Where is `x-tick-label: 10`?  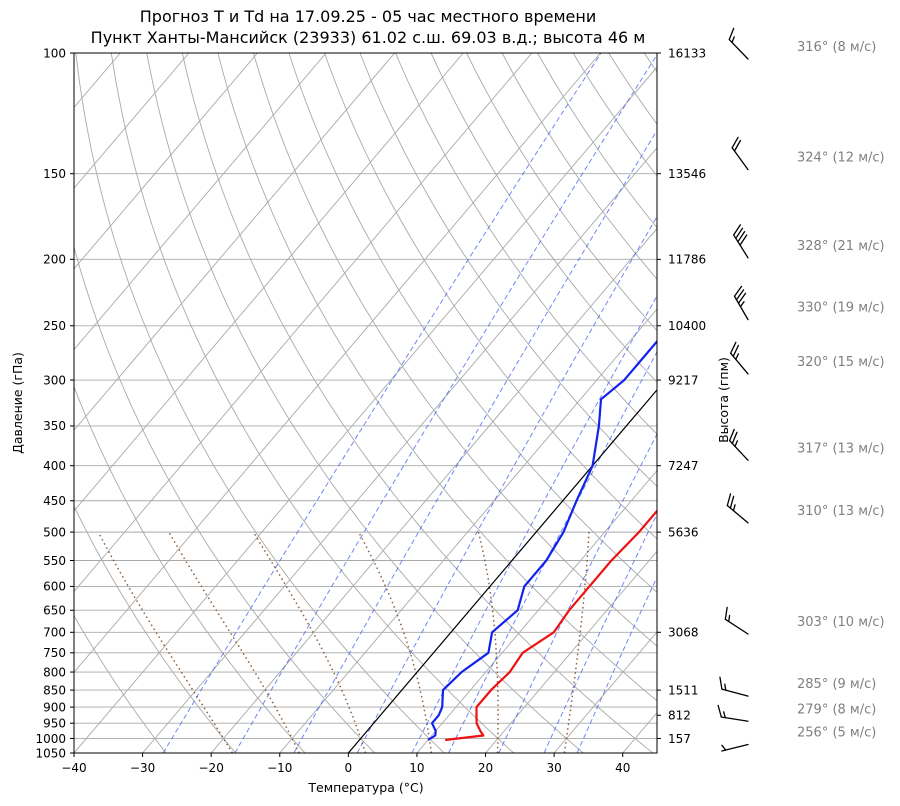 x-tick-label: 10 is located at coordinates (416, 768).